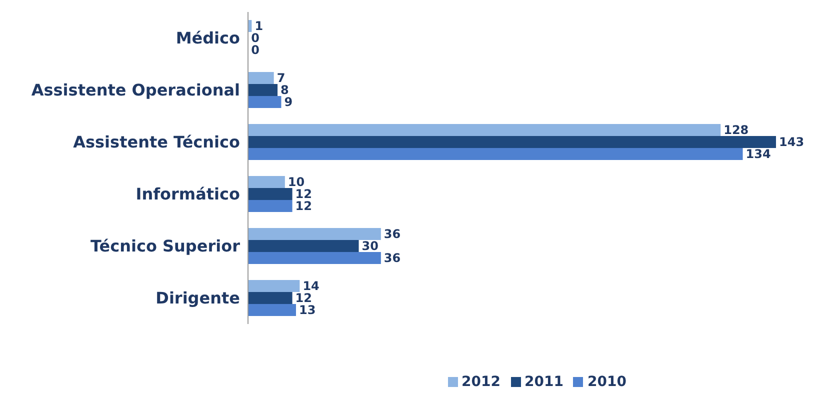 The height and width of the screenshot is (405, 814). What do you see at coordinates (296, 182) in the screenshot?
I see `data-label: 10` at bounding box center [296, 182].